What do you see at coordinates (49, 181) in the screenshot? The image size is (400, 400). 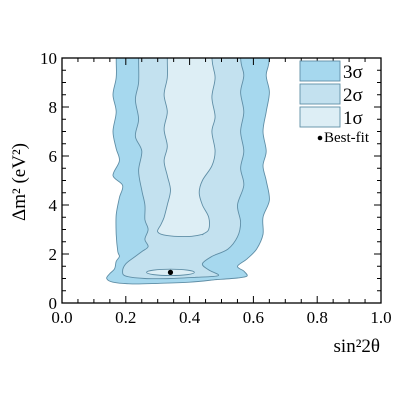 I see `y-tick-labels: 0 2 4 6 8 10` at bounding box center [49, 181].